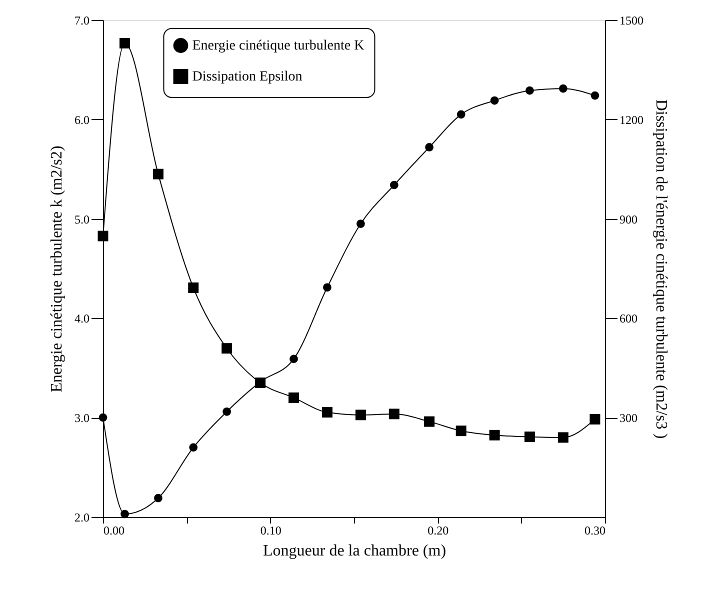  I want to click on y-tick-label: 4.0, so click(82, 319).